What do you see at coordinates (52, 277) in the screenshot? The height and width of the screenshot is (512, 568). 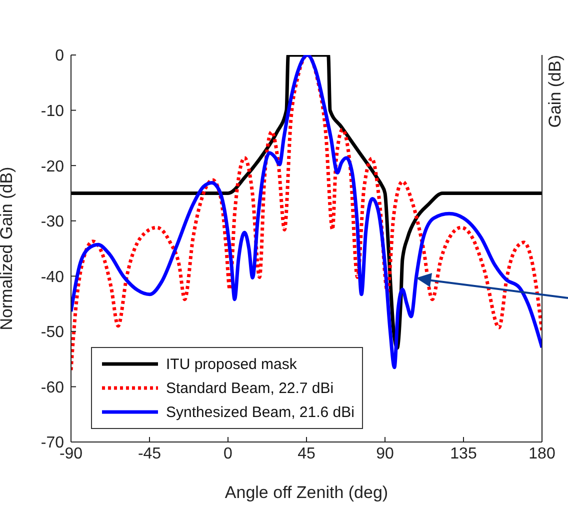 I see `y-tick-label: -40` at bounding box center [52, 277].